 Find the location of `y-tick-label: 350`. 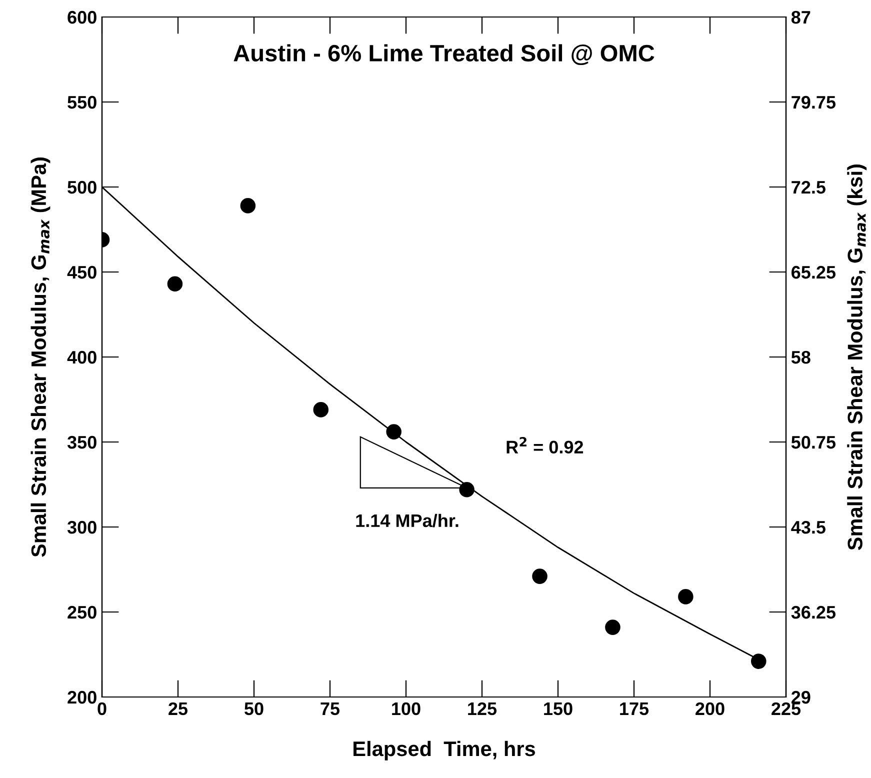

y-tick-label: 350 is located at coordinates (81, 442).